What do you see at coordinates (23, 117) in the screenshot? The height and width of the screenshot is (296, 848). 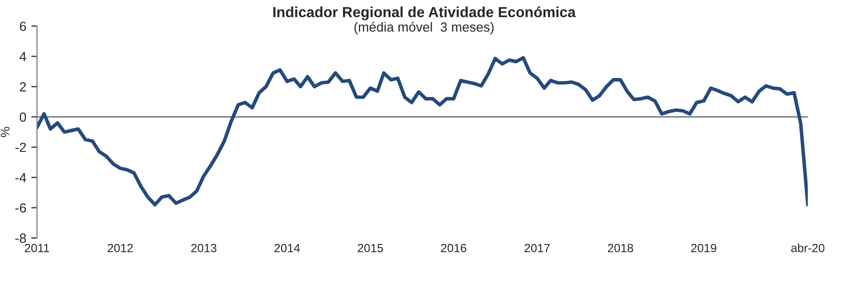 I see `y-tick-label: 0` at bounding box center [23, 117].